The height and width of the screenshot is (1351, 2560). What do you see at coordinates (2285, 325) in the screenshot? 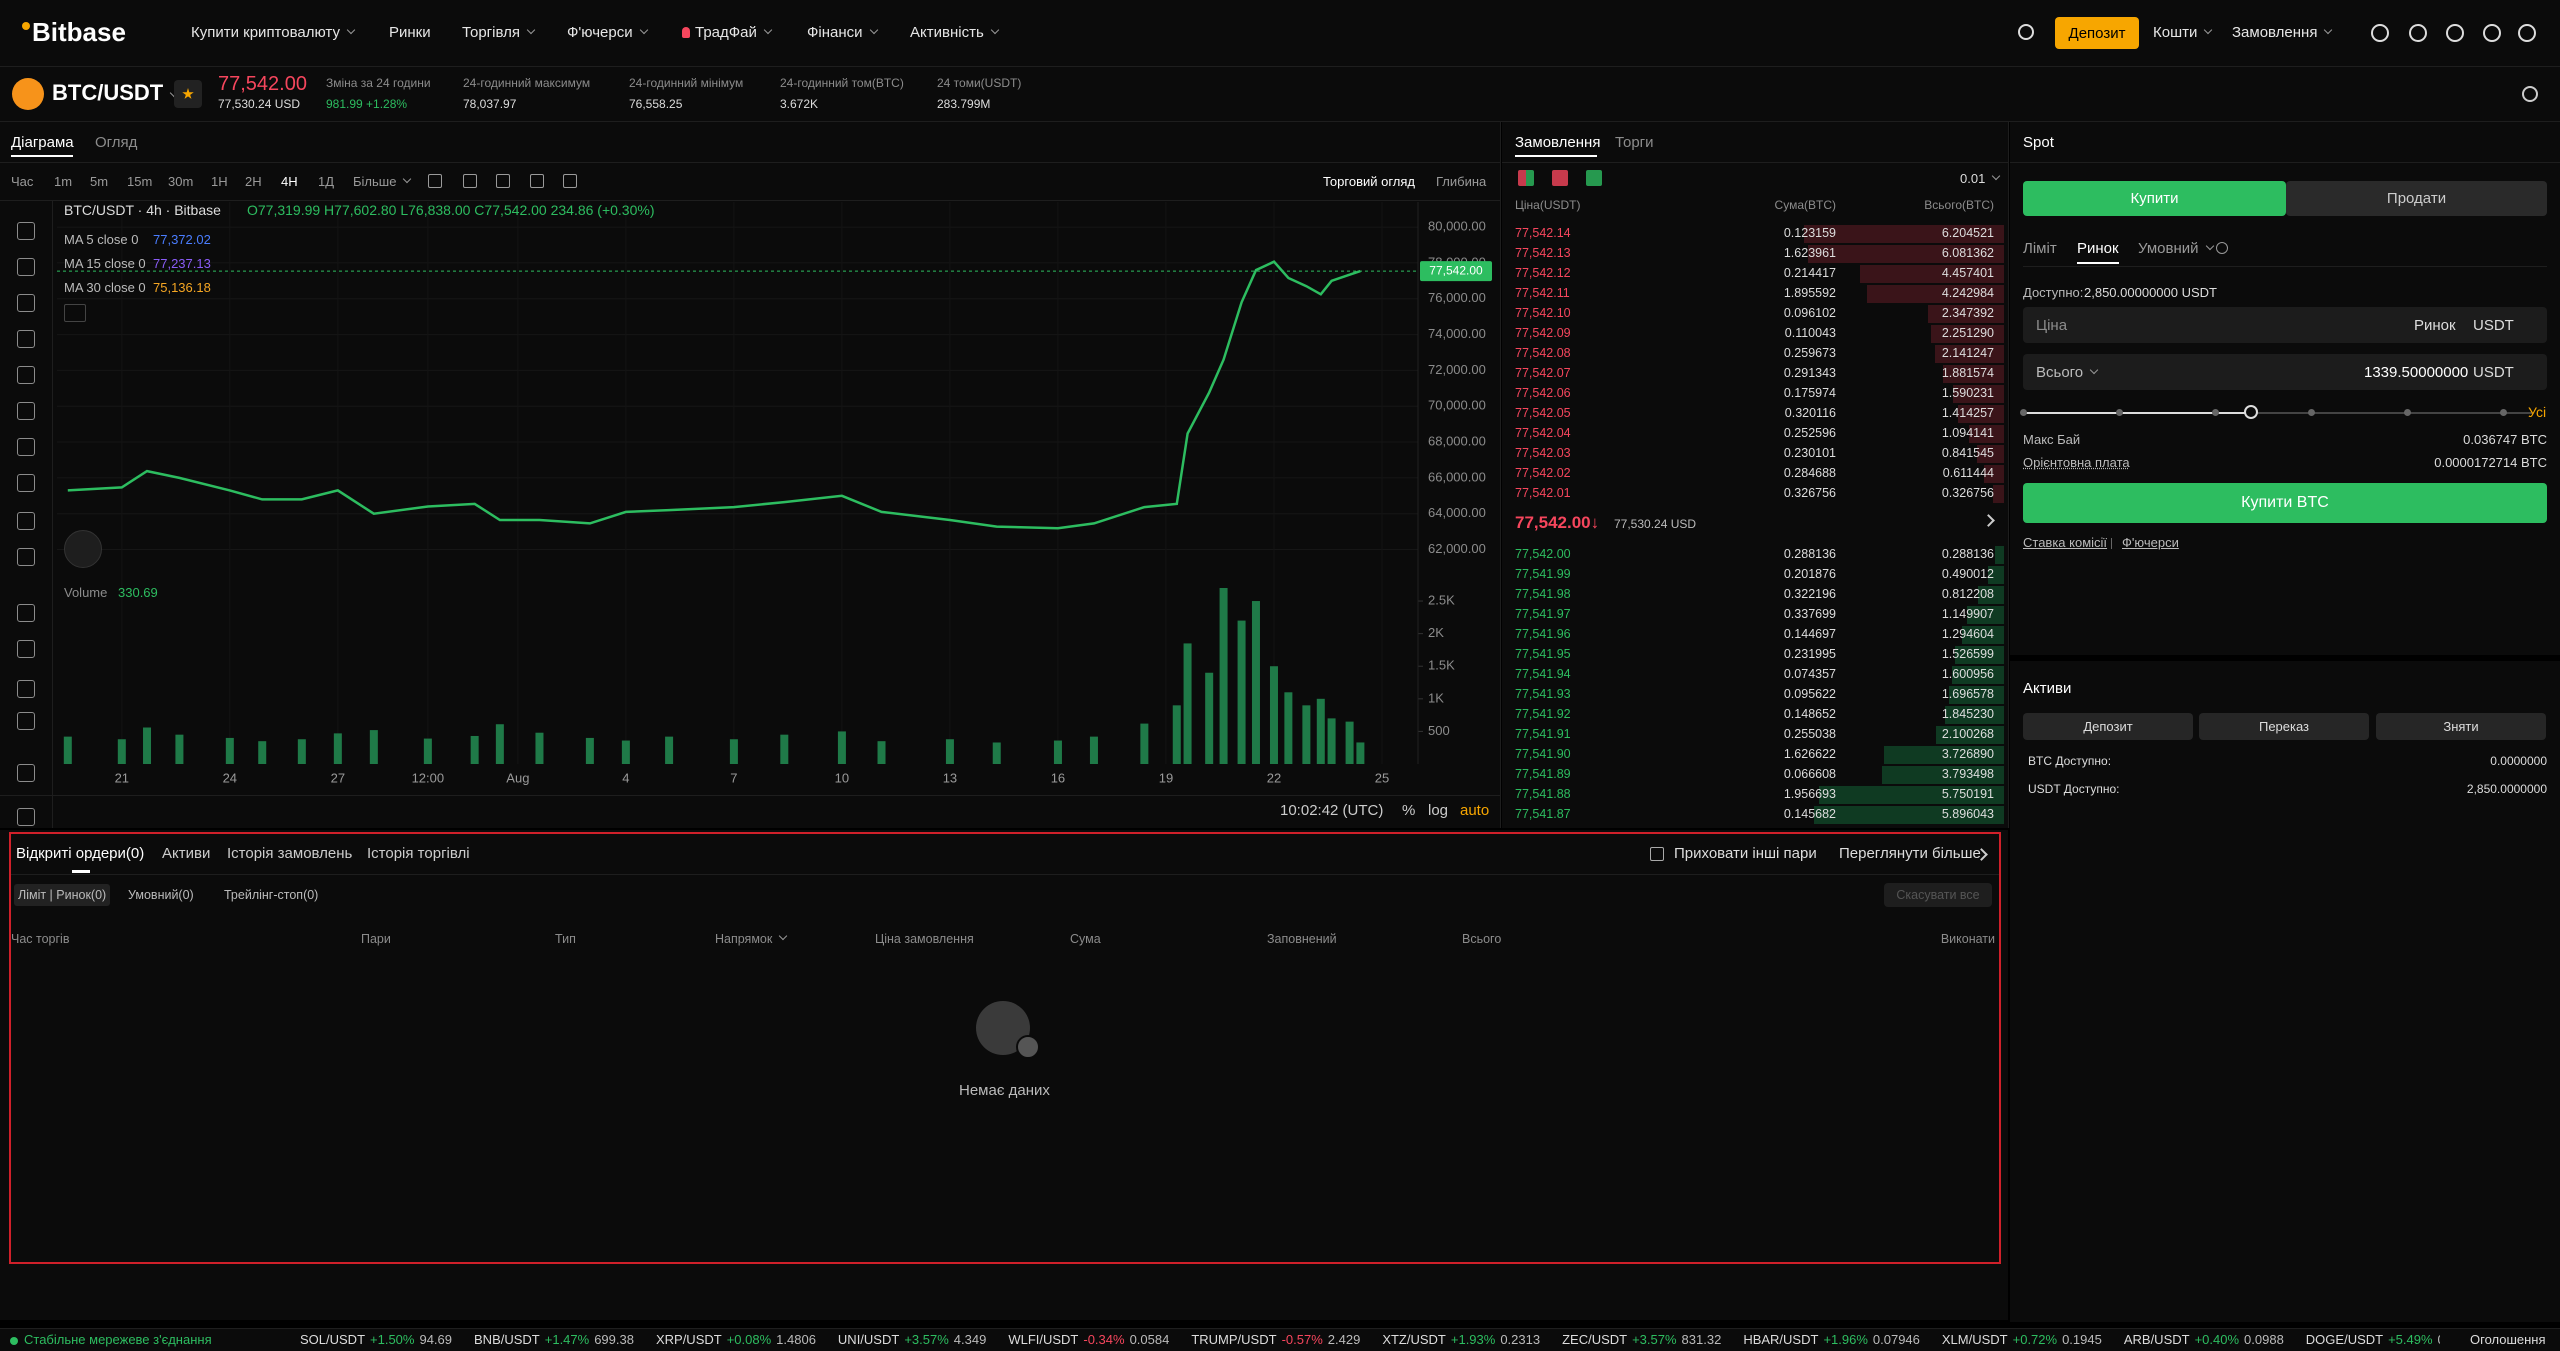
I see `price-field` at bounding box center [2285, 325].